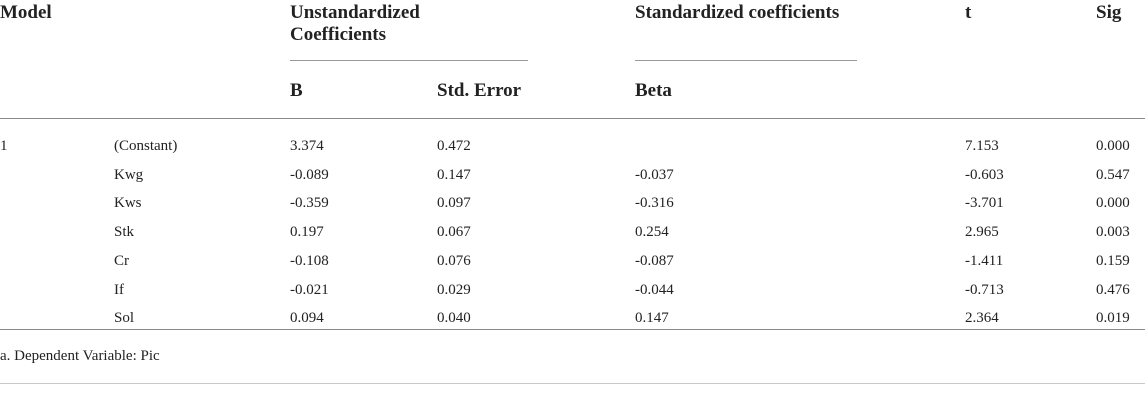 Image resolution: width=1145 pixels, height=412 pixels. What do you see at coordinates (4, 146) in the screenshot?
I see `cell-model: 1` at bounding box center [4, 146].